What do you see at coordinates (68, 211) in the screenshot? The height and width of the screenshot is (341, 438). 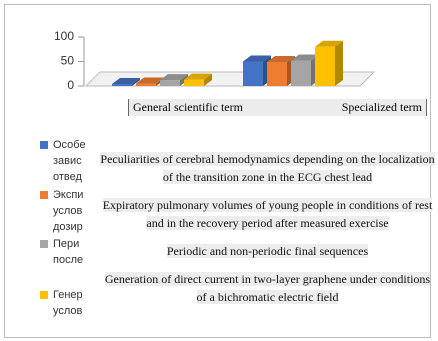 I see `legend-label: Экспи услов дозир` at bounding box center [68, 211].